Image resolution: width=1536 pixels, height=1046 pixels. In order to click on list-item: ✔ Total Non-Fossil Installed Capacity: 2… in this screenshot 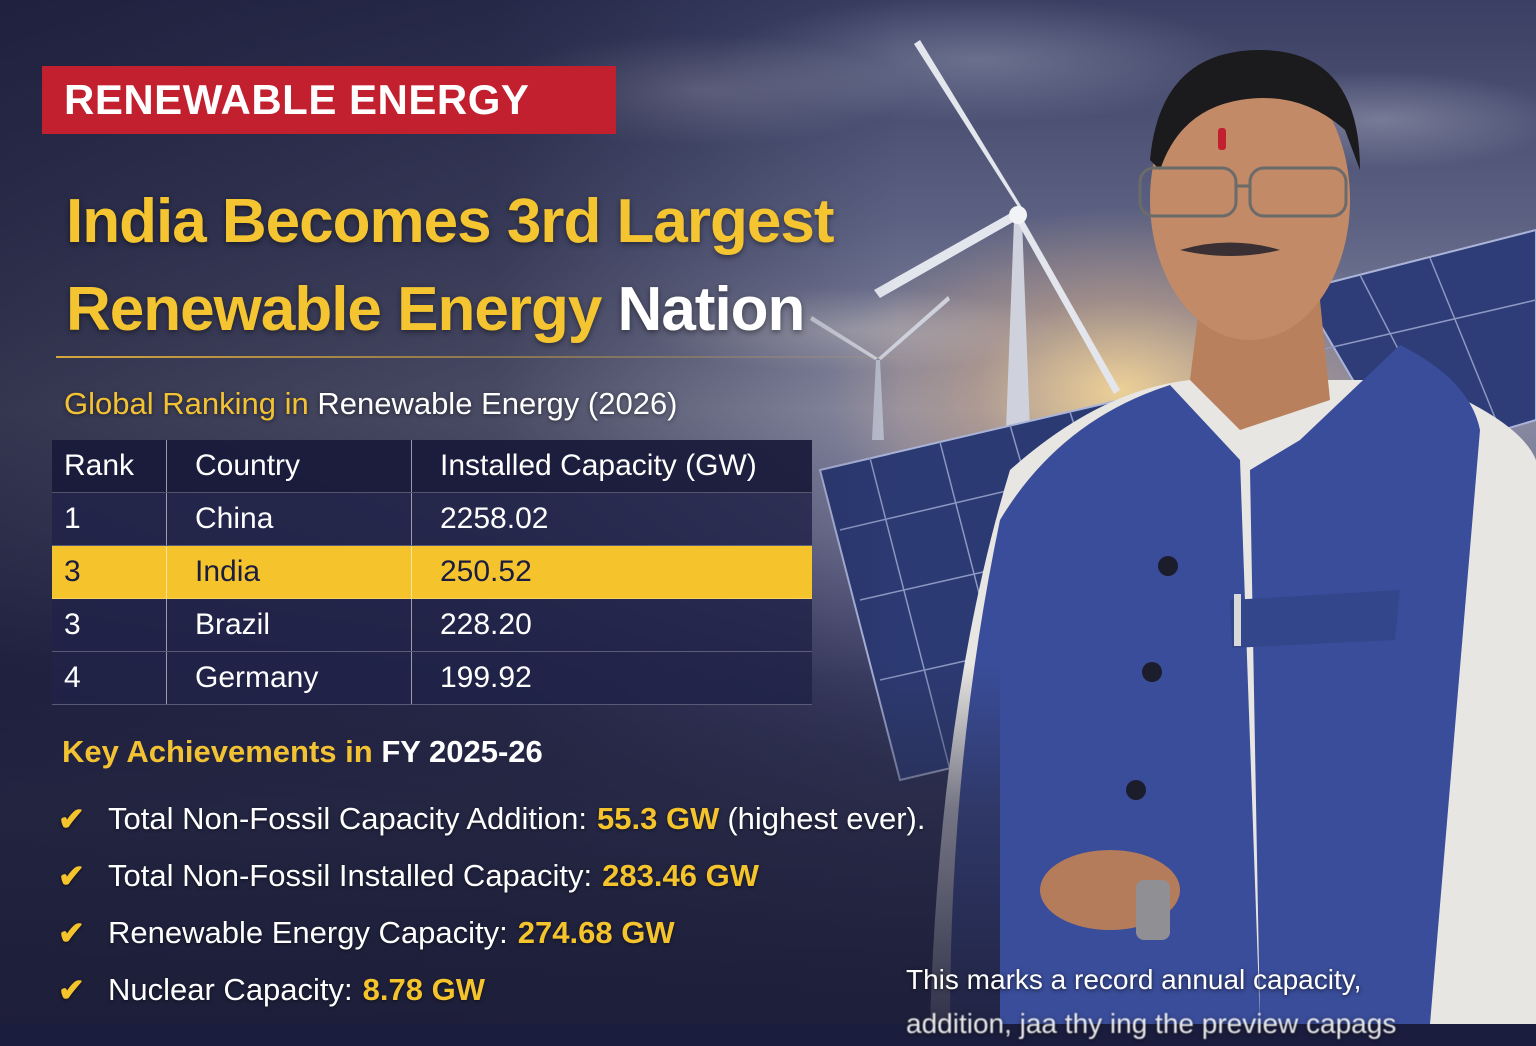, I will do `click(491, 875)`.